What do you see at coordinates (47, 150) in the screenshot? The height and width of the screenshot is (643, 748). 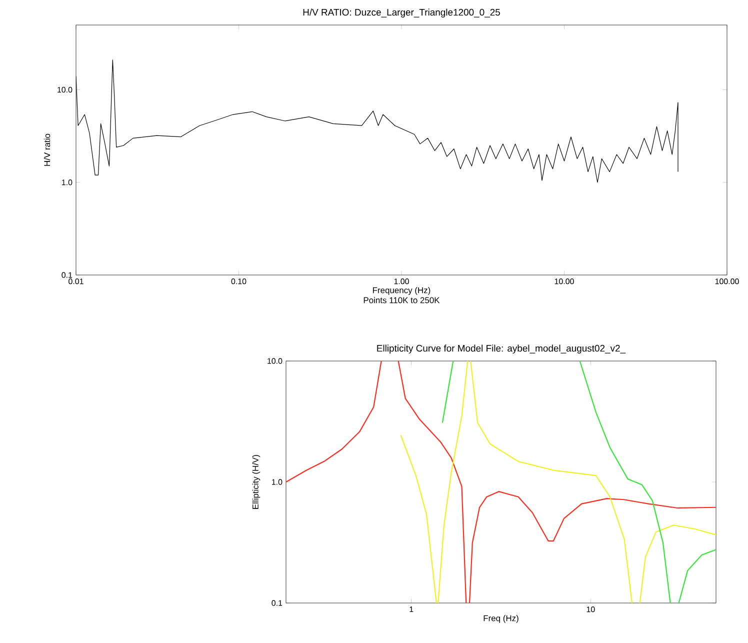 I see `y-axis-title: H/V ratio` at bounding box center [47, 150].